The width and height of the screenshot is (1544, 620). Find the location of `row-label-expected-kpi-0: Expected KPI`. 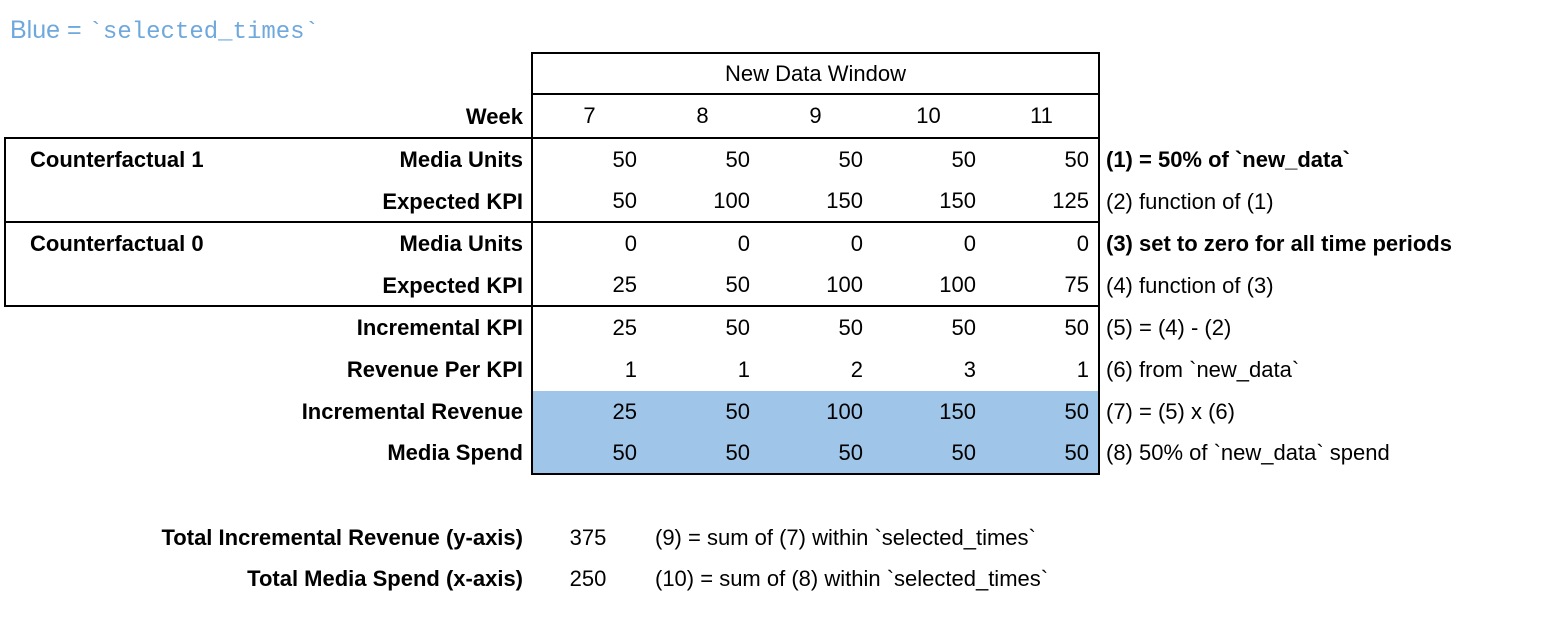

row-label-expected-kpi-0: Expected KPI is located at coordinates (452, 285).